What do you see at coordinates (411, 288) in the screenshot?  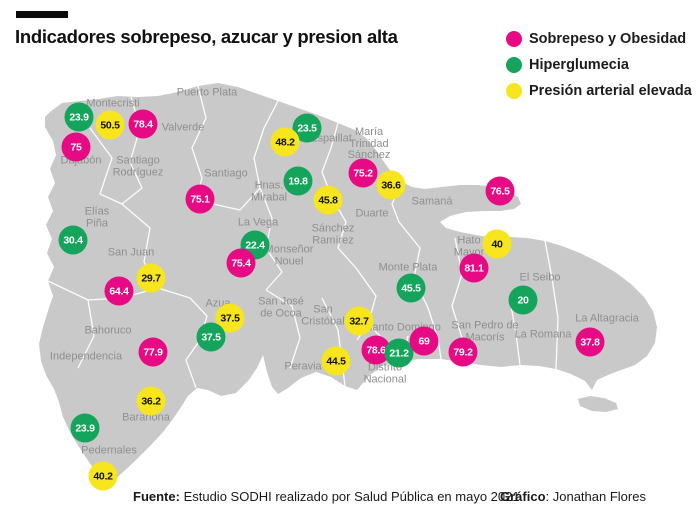 I see `marker-hiperglumecia-45-5: 45.5` at bounding box center [411, 288].